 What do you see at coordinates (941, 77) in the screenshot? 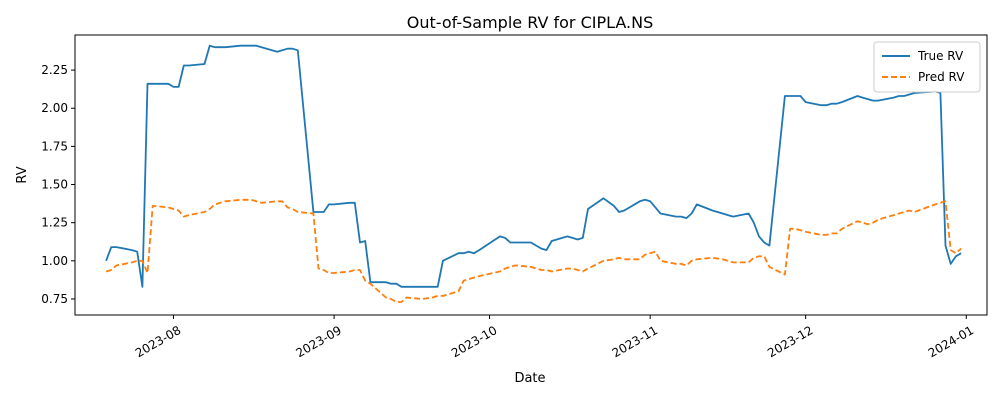
I see `legend-label-pred-rv: Pred RV` at bounding box center [941, 77].